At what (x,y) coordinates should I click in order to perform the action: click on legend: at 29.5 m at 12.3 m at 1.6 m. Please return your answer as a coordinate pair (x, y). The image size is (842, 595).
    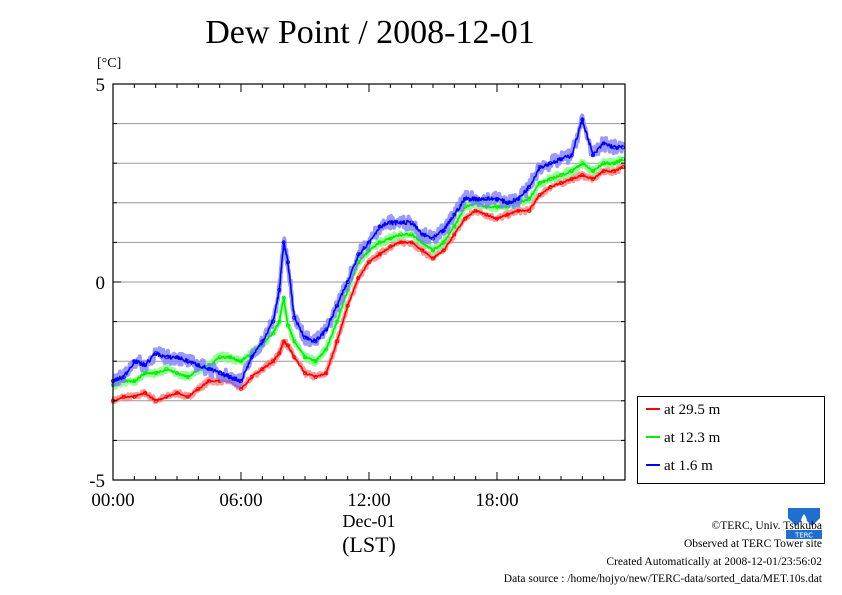
    Looking at the image, I should click on (731, 440).